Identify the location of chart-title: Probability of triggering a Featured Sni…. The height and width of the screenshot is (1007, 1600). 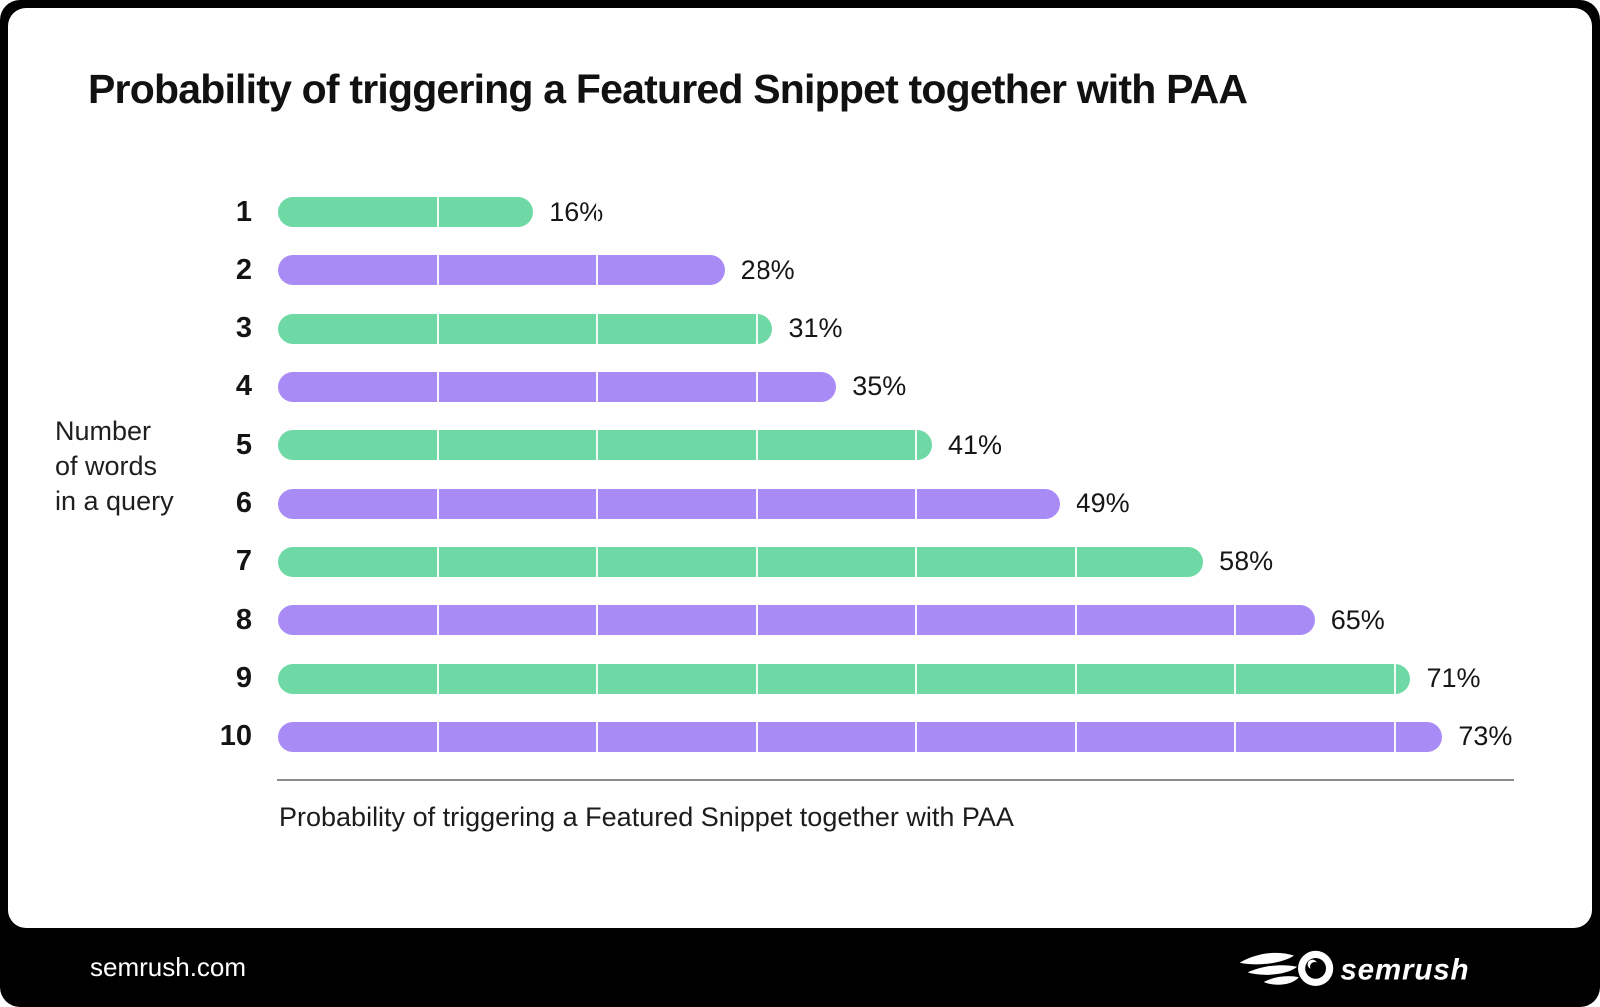
(668, 89).